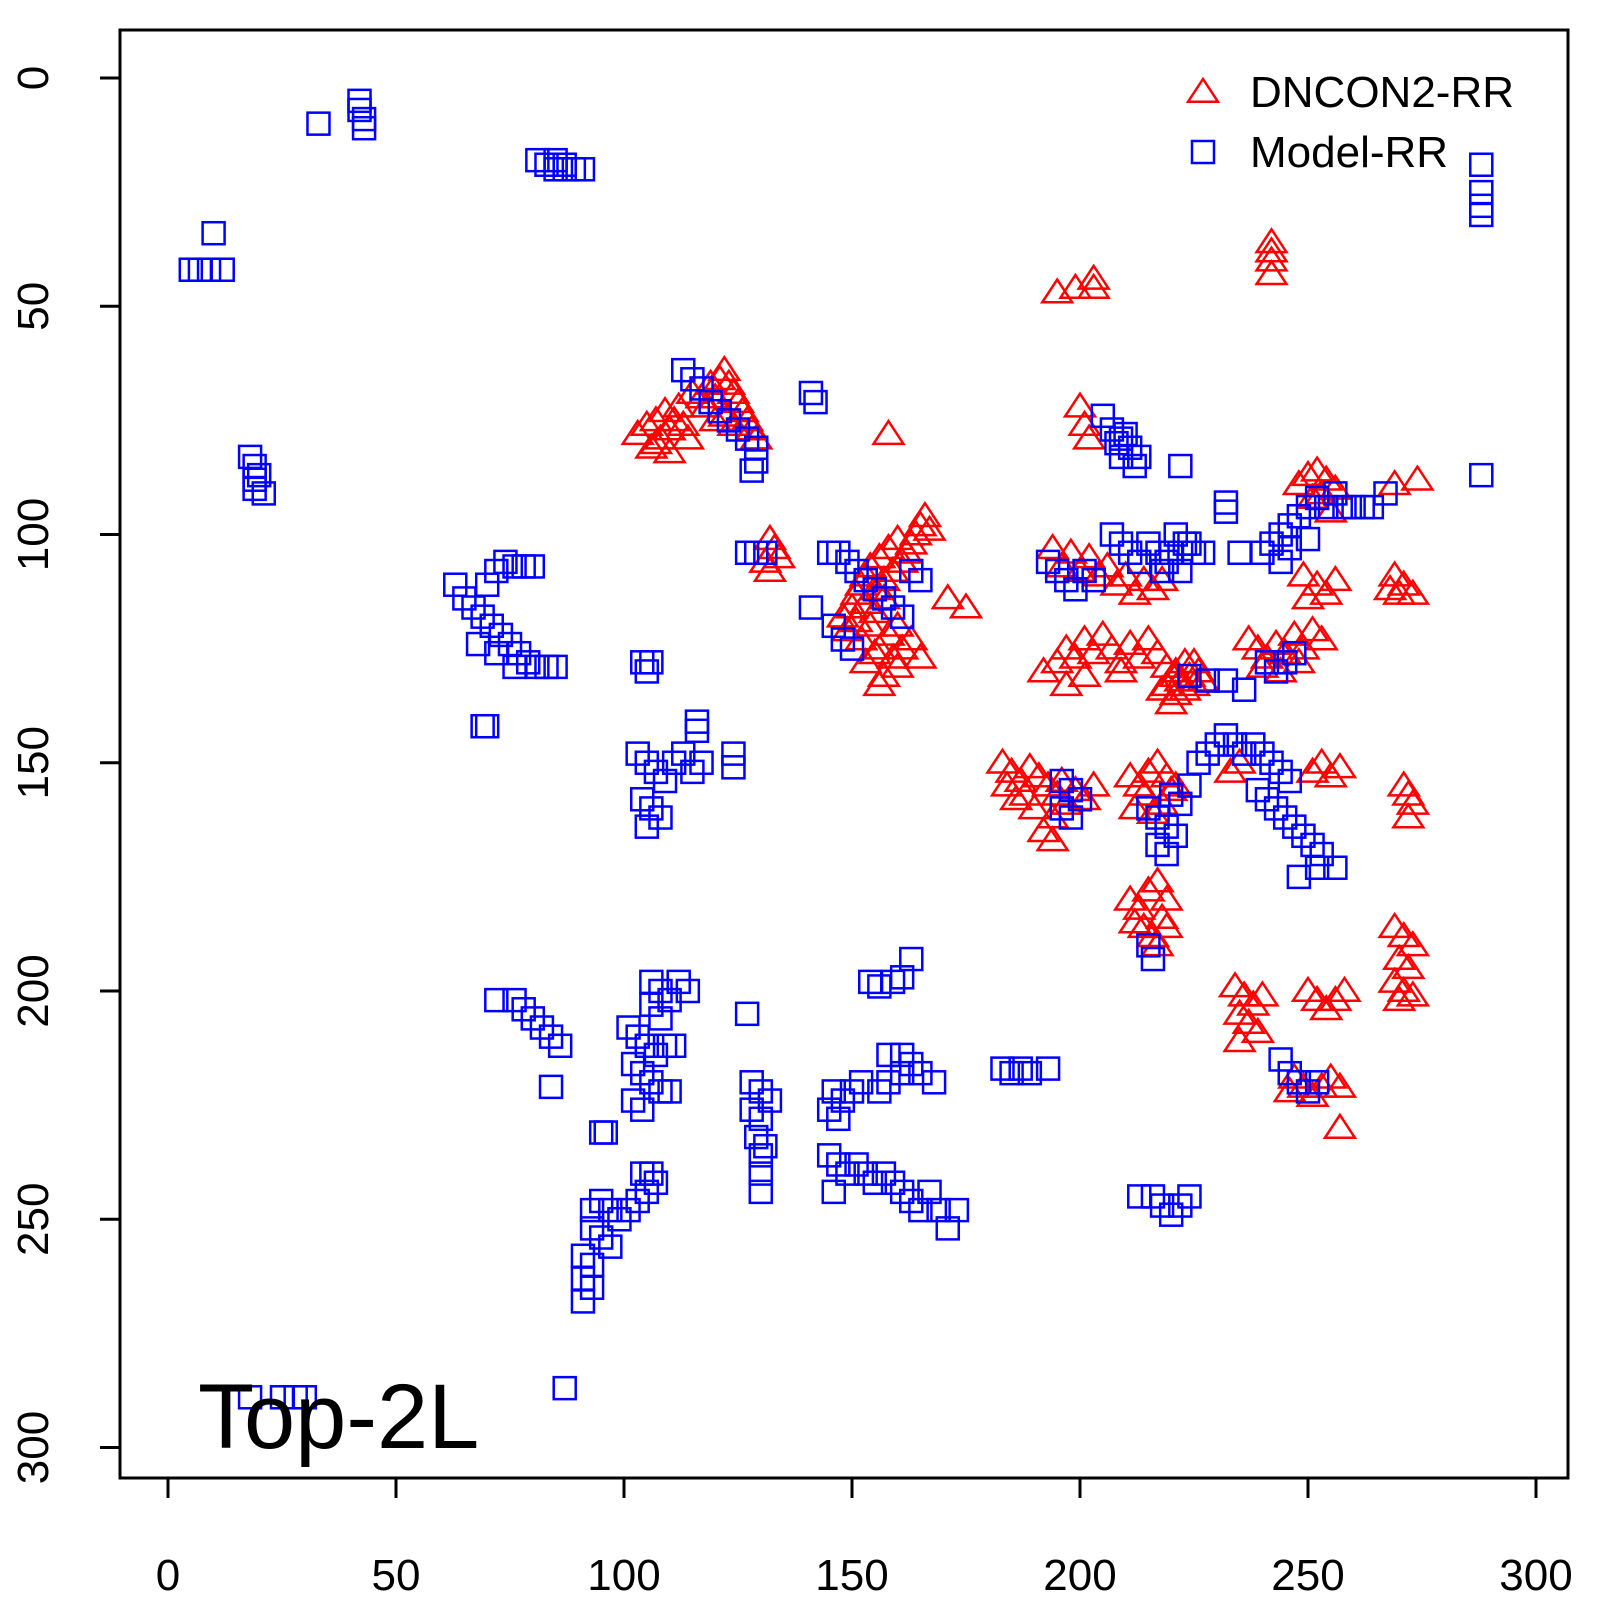  Describe the element at coordinates (33, 762) in the screenshot. I see `y-tick-label: 150` at that location.